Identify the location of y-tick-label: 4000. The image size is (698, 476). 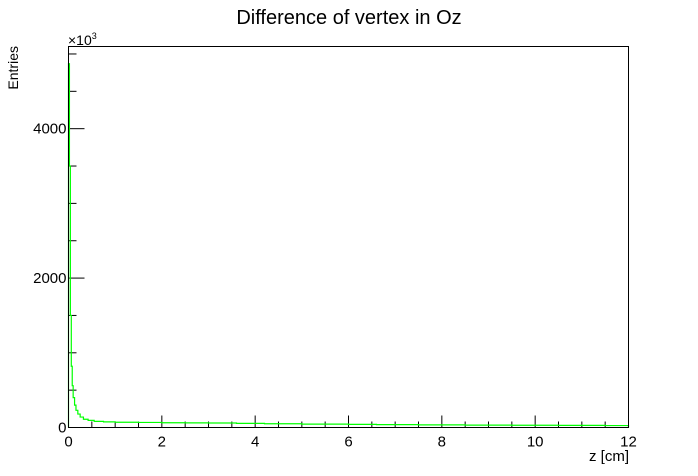
(49, 129).